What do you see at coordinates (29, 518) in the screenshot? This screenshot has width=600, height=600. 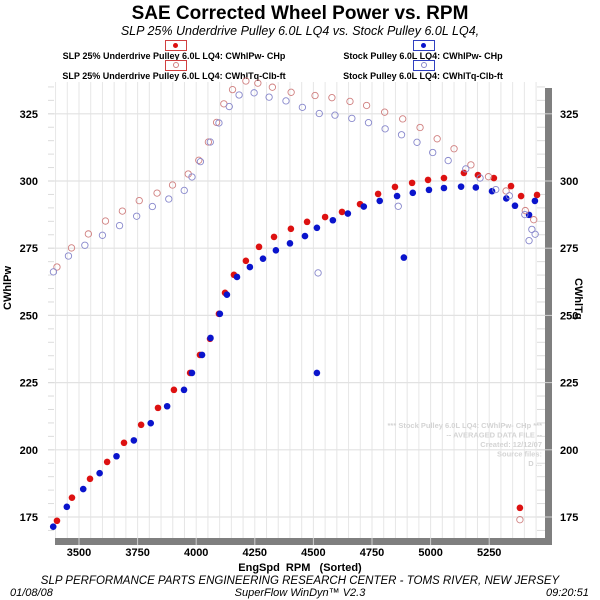 I see `y-tick-label-left: 175` at bounding box center [29, 518].